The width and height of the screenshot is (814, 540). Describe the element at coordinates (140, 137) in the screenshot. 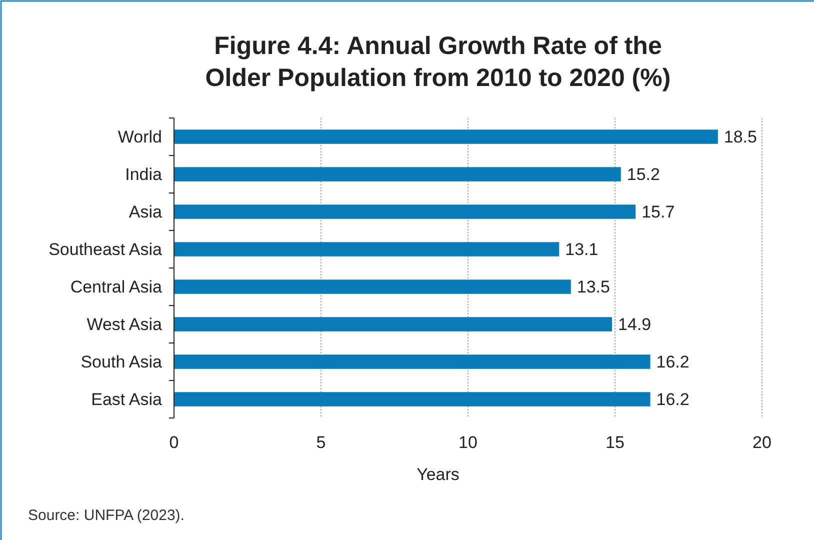

I see `y-tick-label: World` at that location.